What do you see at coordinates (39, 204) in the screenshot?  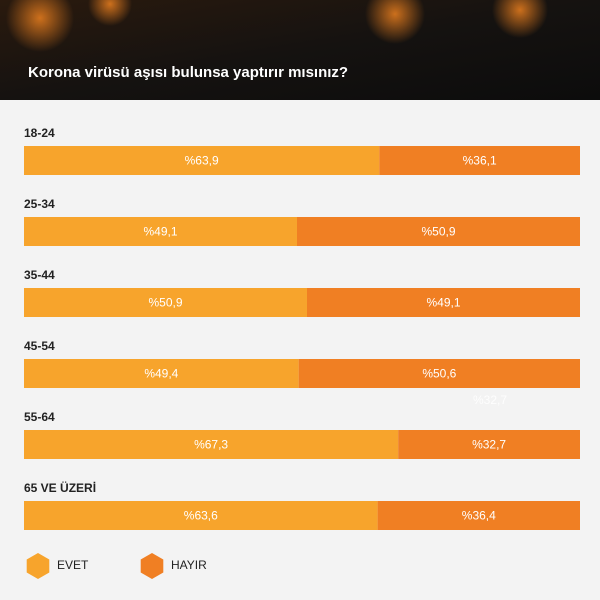 I see `category-label: 25-34` at bounding box center [39, 204].